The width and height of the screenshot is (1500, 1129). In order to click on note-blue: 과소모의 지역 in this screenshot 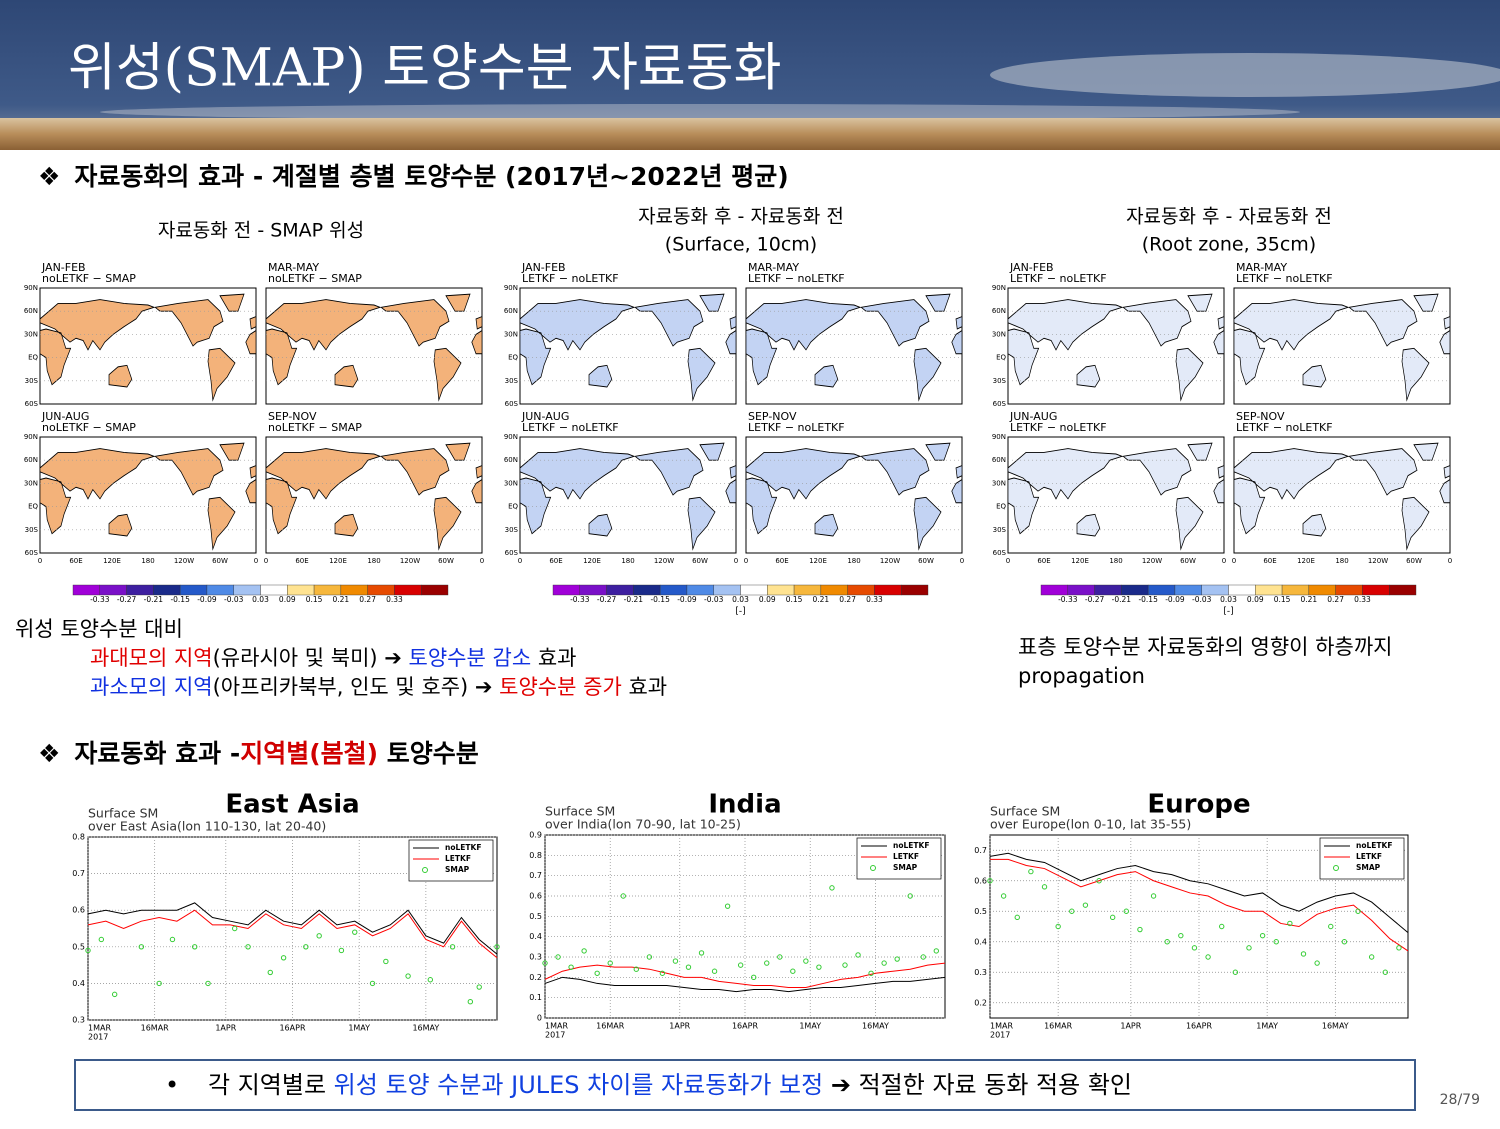, I will do `click(151, 687)`.